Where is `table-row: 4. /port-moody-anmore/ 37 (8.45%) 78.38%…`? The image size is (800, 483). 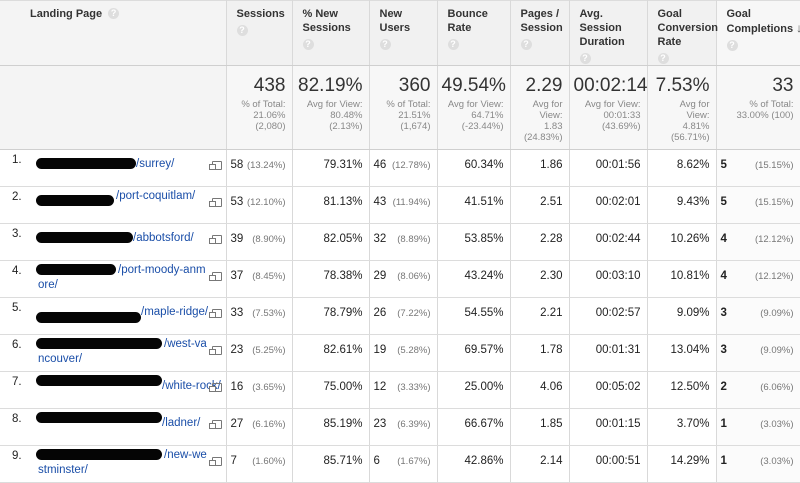 table-row: 4. /port-moody-anmore/ 37 (8.45%) 78.38%… is located at coordinates (400, 279).